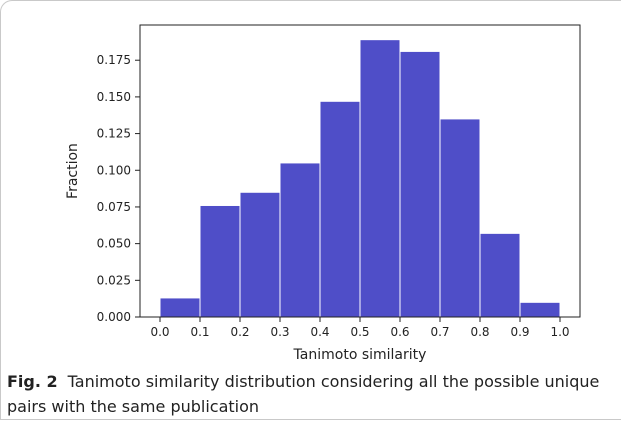 This screenshot has width=622, height=430. What do you see at coordinates (114, 60) in the screenshot?
I see `y-tick-label: 0.175` at bounding box center [114, 60].